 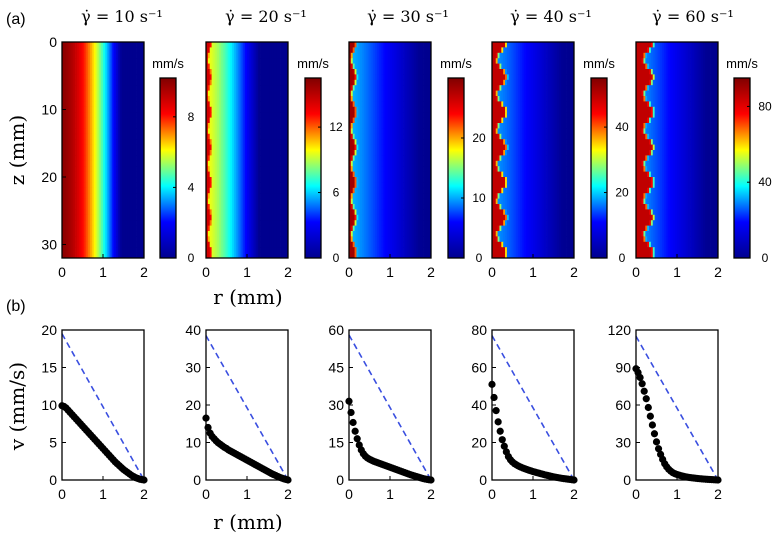 What do you see at coordinates (456, 63) in the screenshot?
I see `cb-unit-3: mm/s` at bounding box center [456, 63].